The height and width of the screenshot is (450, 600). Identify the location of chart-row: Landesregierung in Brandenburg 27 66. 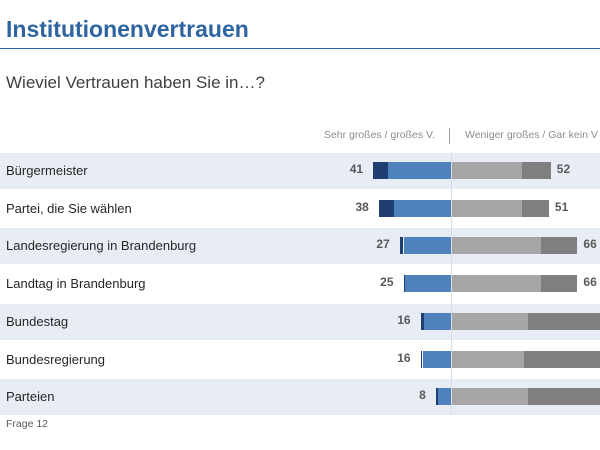
(300, 246).